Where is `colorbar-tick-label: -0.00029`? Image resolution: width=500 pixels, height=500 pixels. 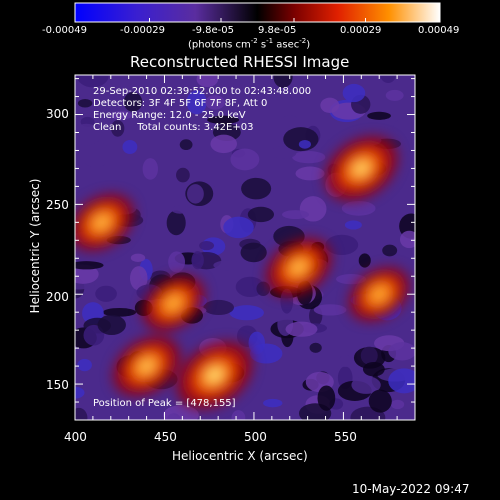 colorbar-tick-label: -0.00029 is located at coordinates (142, 30).